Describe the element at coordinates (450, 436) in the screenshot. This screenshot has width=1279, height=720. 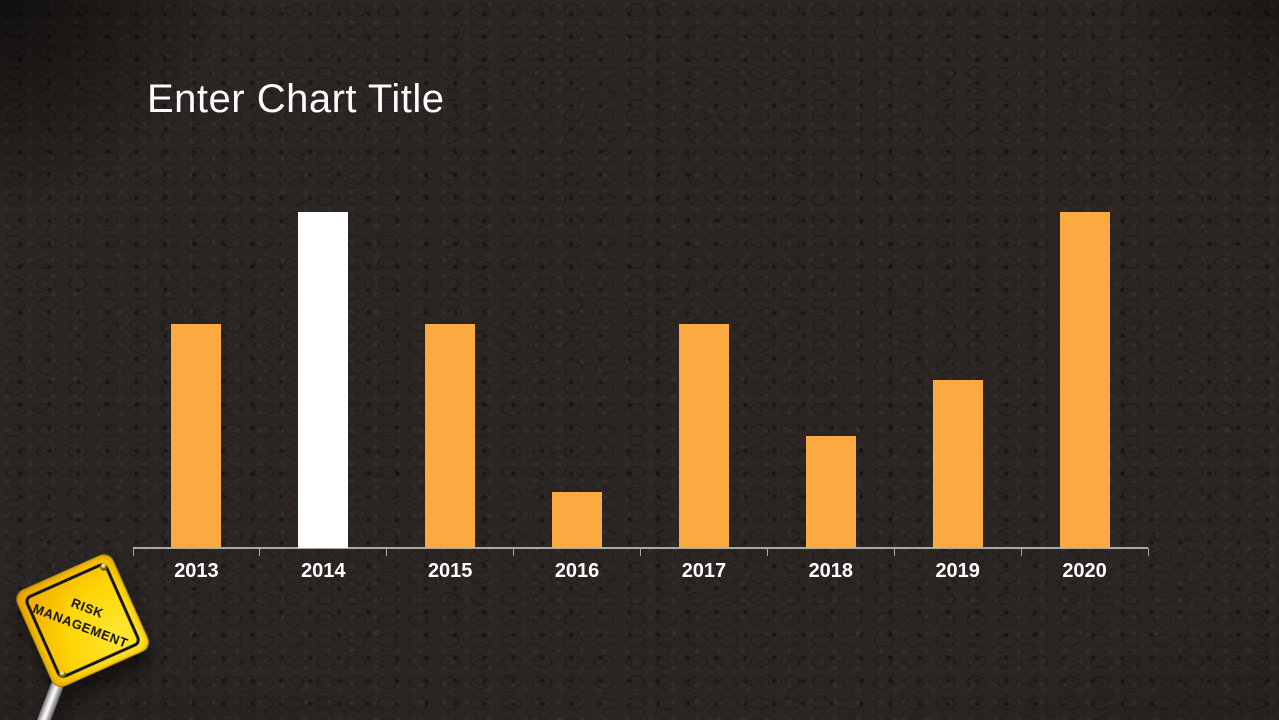
I see `bar-2015` at that location.